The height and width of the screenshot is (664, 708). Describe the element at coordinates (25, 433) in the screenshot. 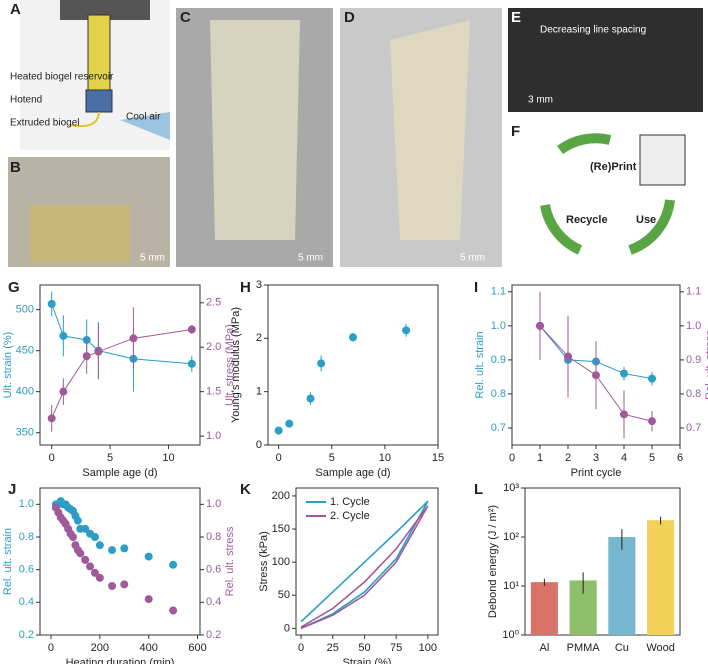

I see `y-tick-label: 350` at that location.